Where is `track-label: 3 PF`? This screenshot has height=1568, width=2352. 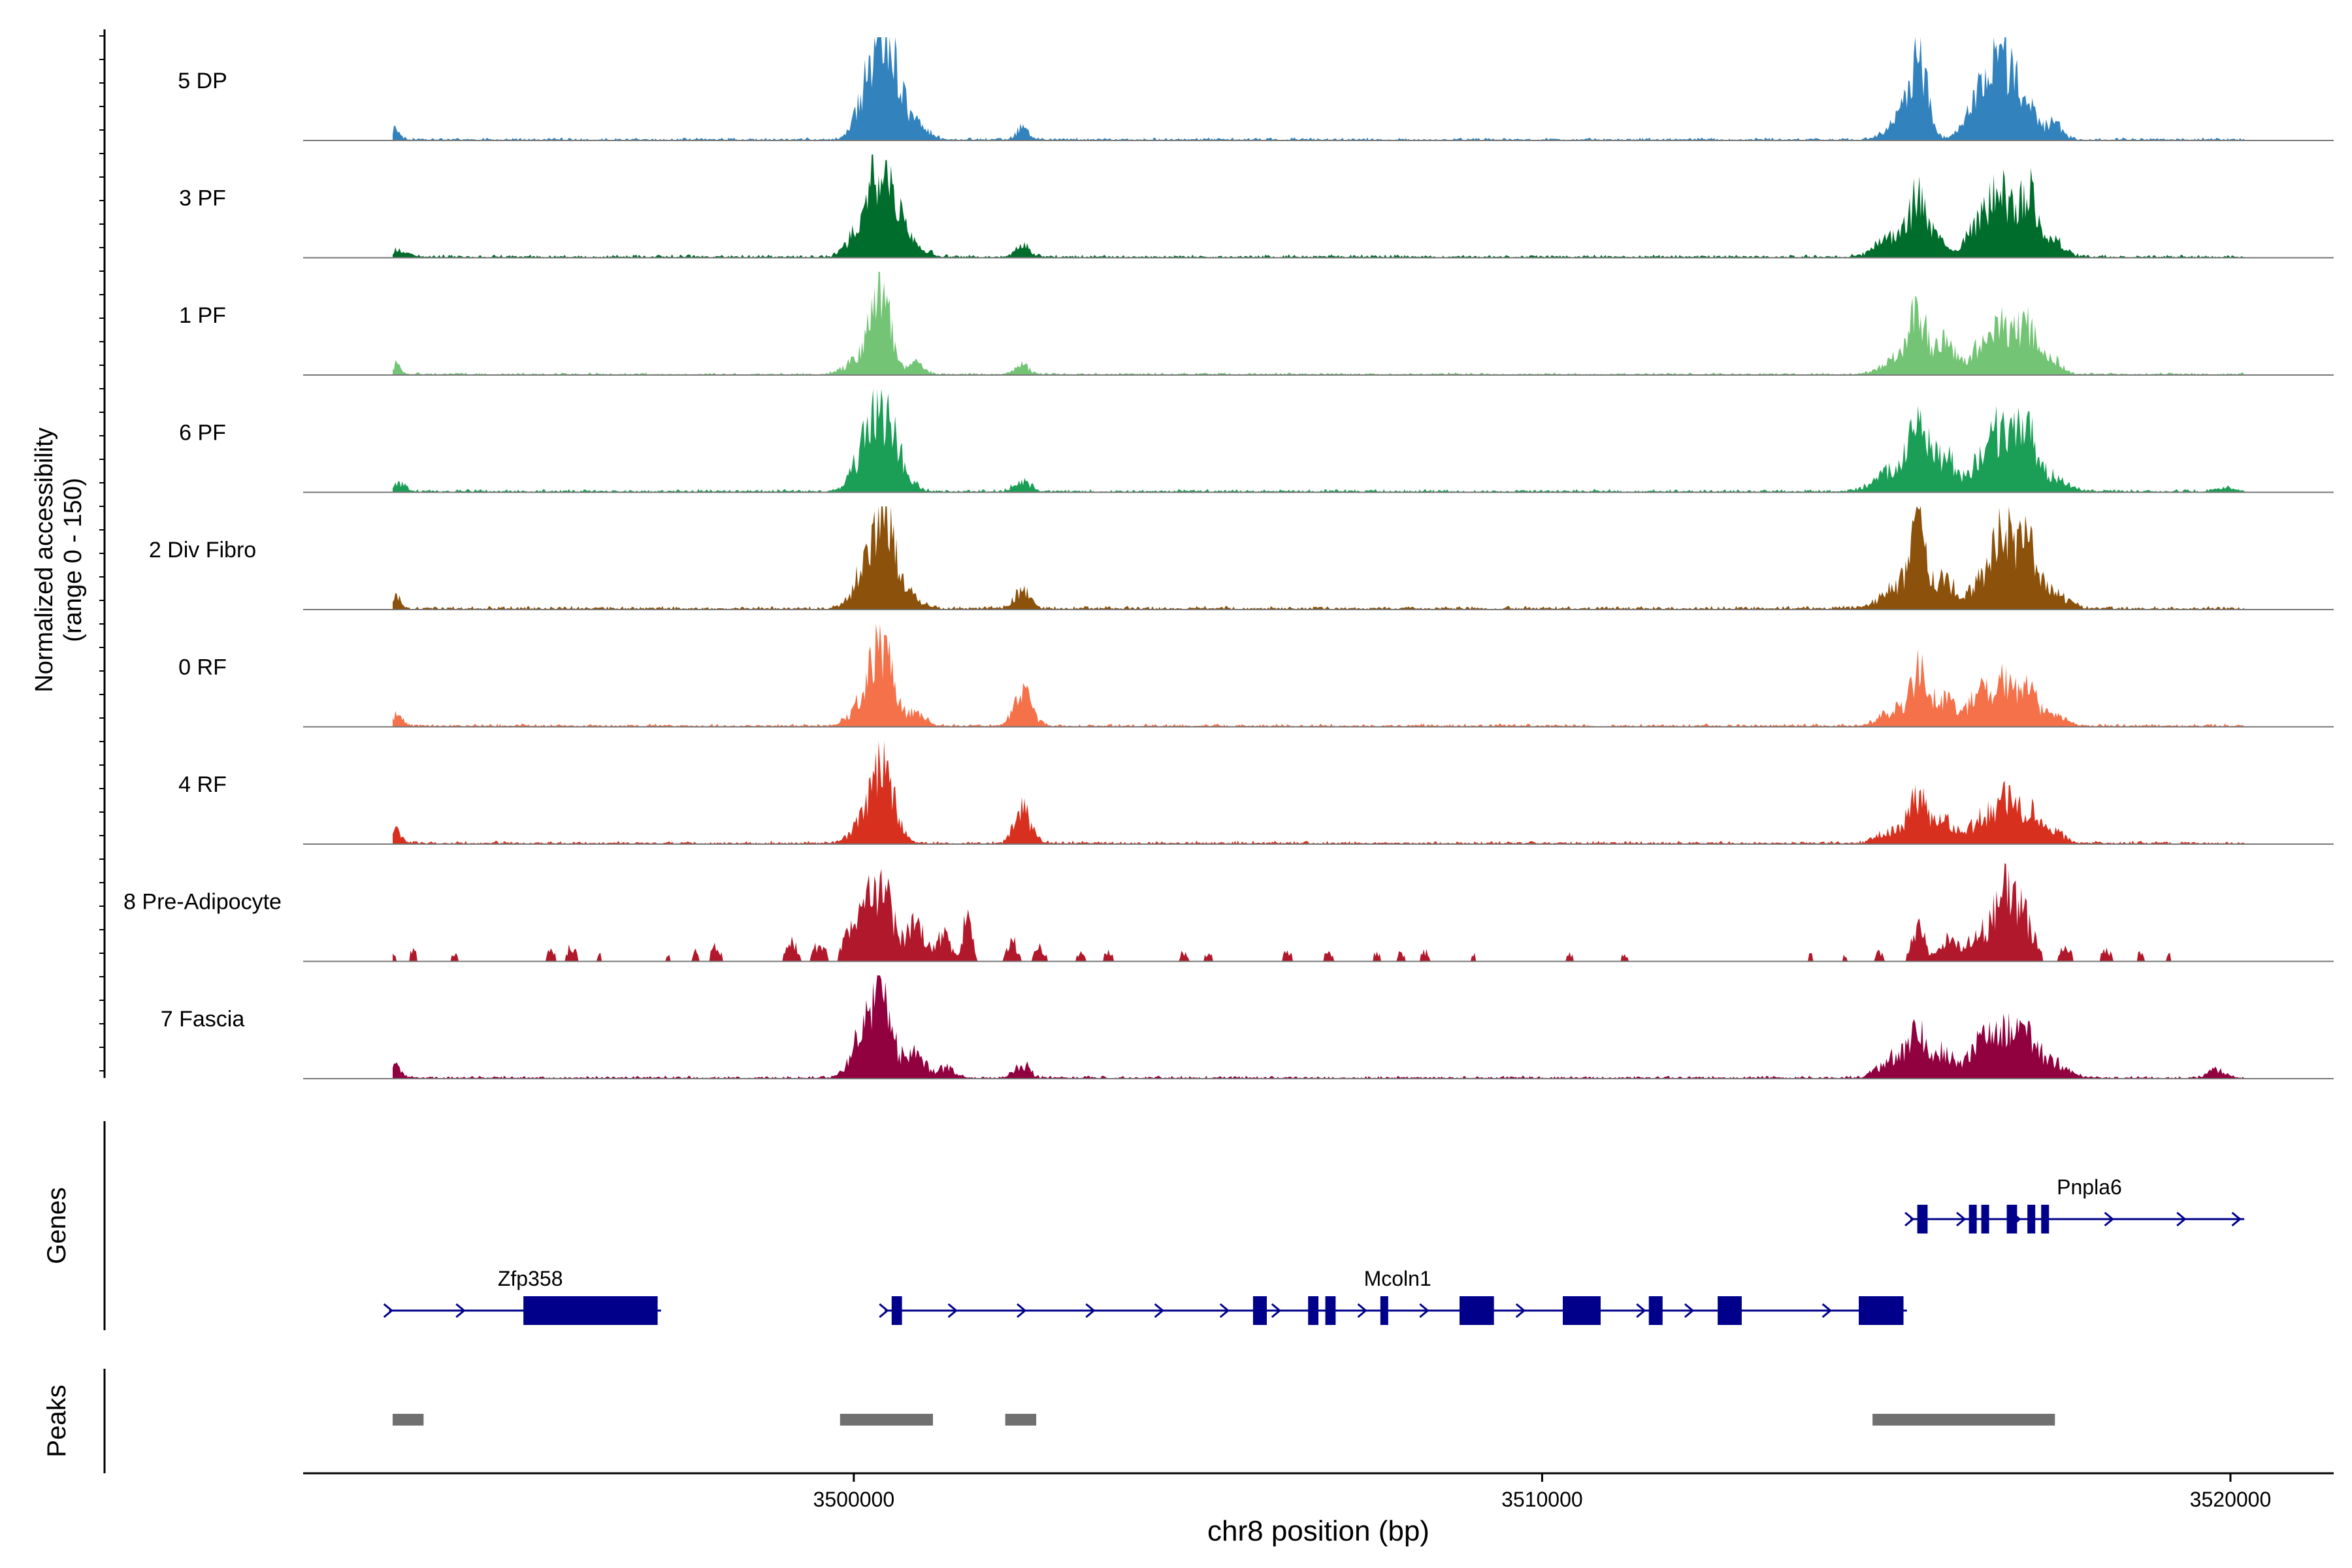 track-label: 3 PF is located at coordinates (202, 198).